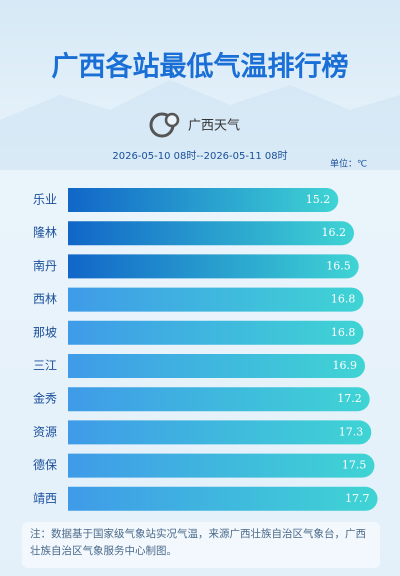 Image resolution: width=400 pixels, height=576 pixels. I want to click on category-label: 资源, so click(45, 432).